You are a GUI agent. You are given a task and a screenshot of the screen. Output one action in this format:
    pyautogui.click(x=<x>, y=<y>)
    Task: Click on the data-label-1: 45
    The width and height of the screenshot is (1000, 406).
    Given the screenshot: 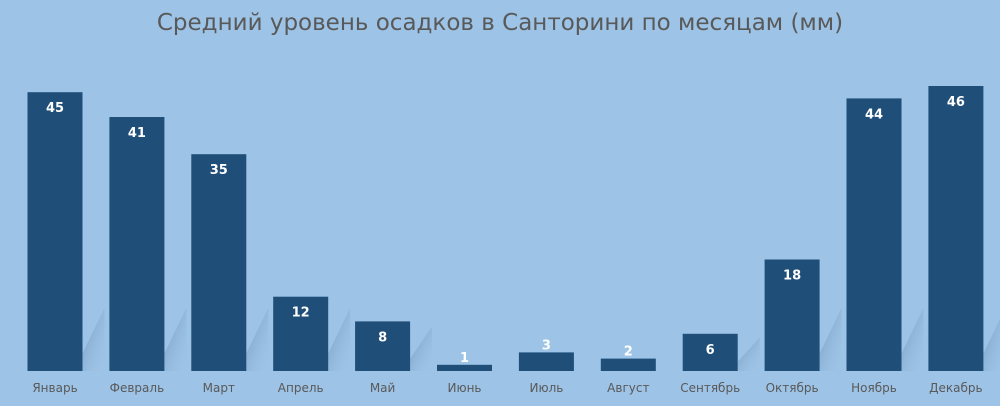 What is the action you would take?
    pyautogui.click(x=55, y=108)
    